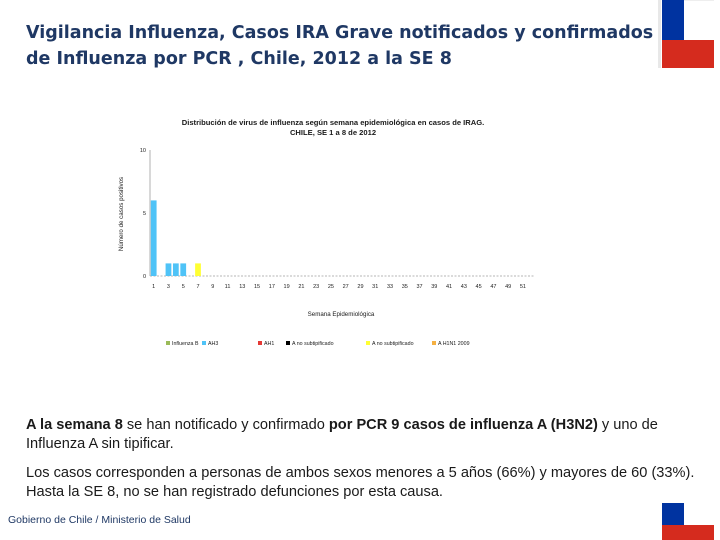 Image resolution: width=720 pixels, height=540 pixels. What do you see at coordinates (333, 132) in the screenshot?
I see `chart-subtitle: CHILE, SE 1 a 8 de 2012` at bounding box center [333, 132].